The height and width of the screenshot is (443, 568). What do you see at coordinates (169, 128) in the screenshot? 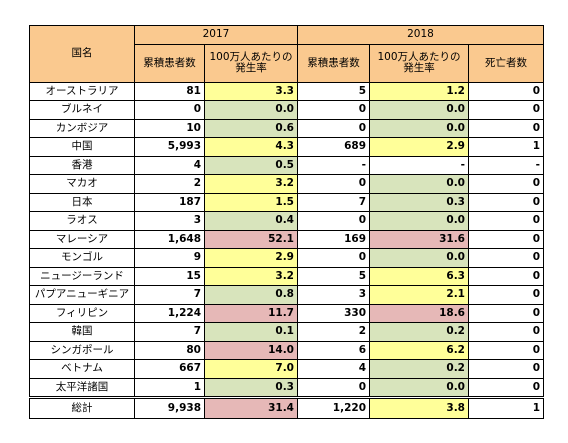
I see `value-cell: 10` at bounding box center [169, 128].